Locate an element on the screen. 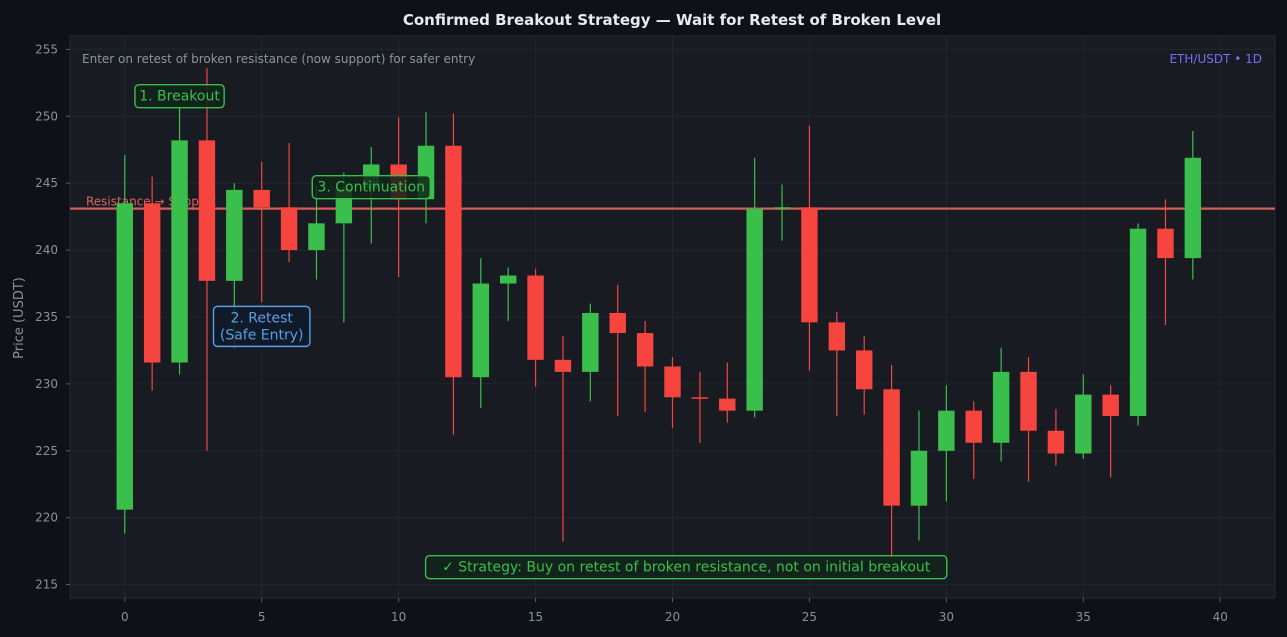 The width and height of the screenshot is (1287, 637). annotation-text: (Safe Entry) is located at coordinates (262, 335).